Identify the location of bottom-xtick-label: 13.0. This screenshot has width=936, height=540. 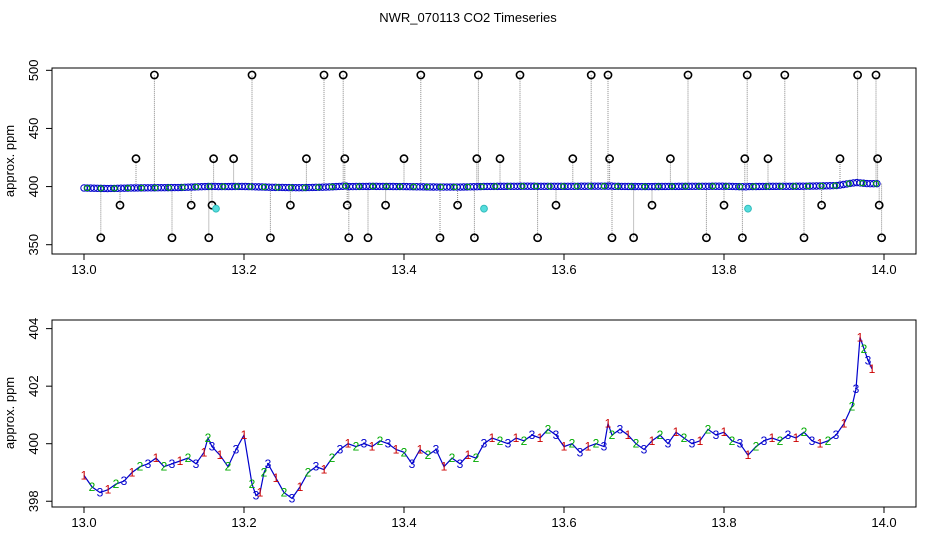
(83, 522).